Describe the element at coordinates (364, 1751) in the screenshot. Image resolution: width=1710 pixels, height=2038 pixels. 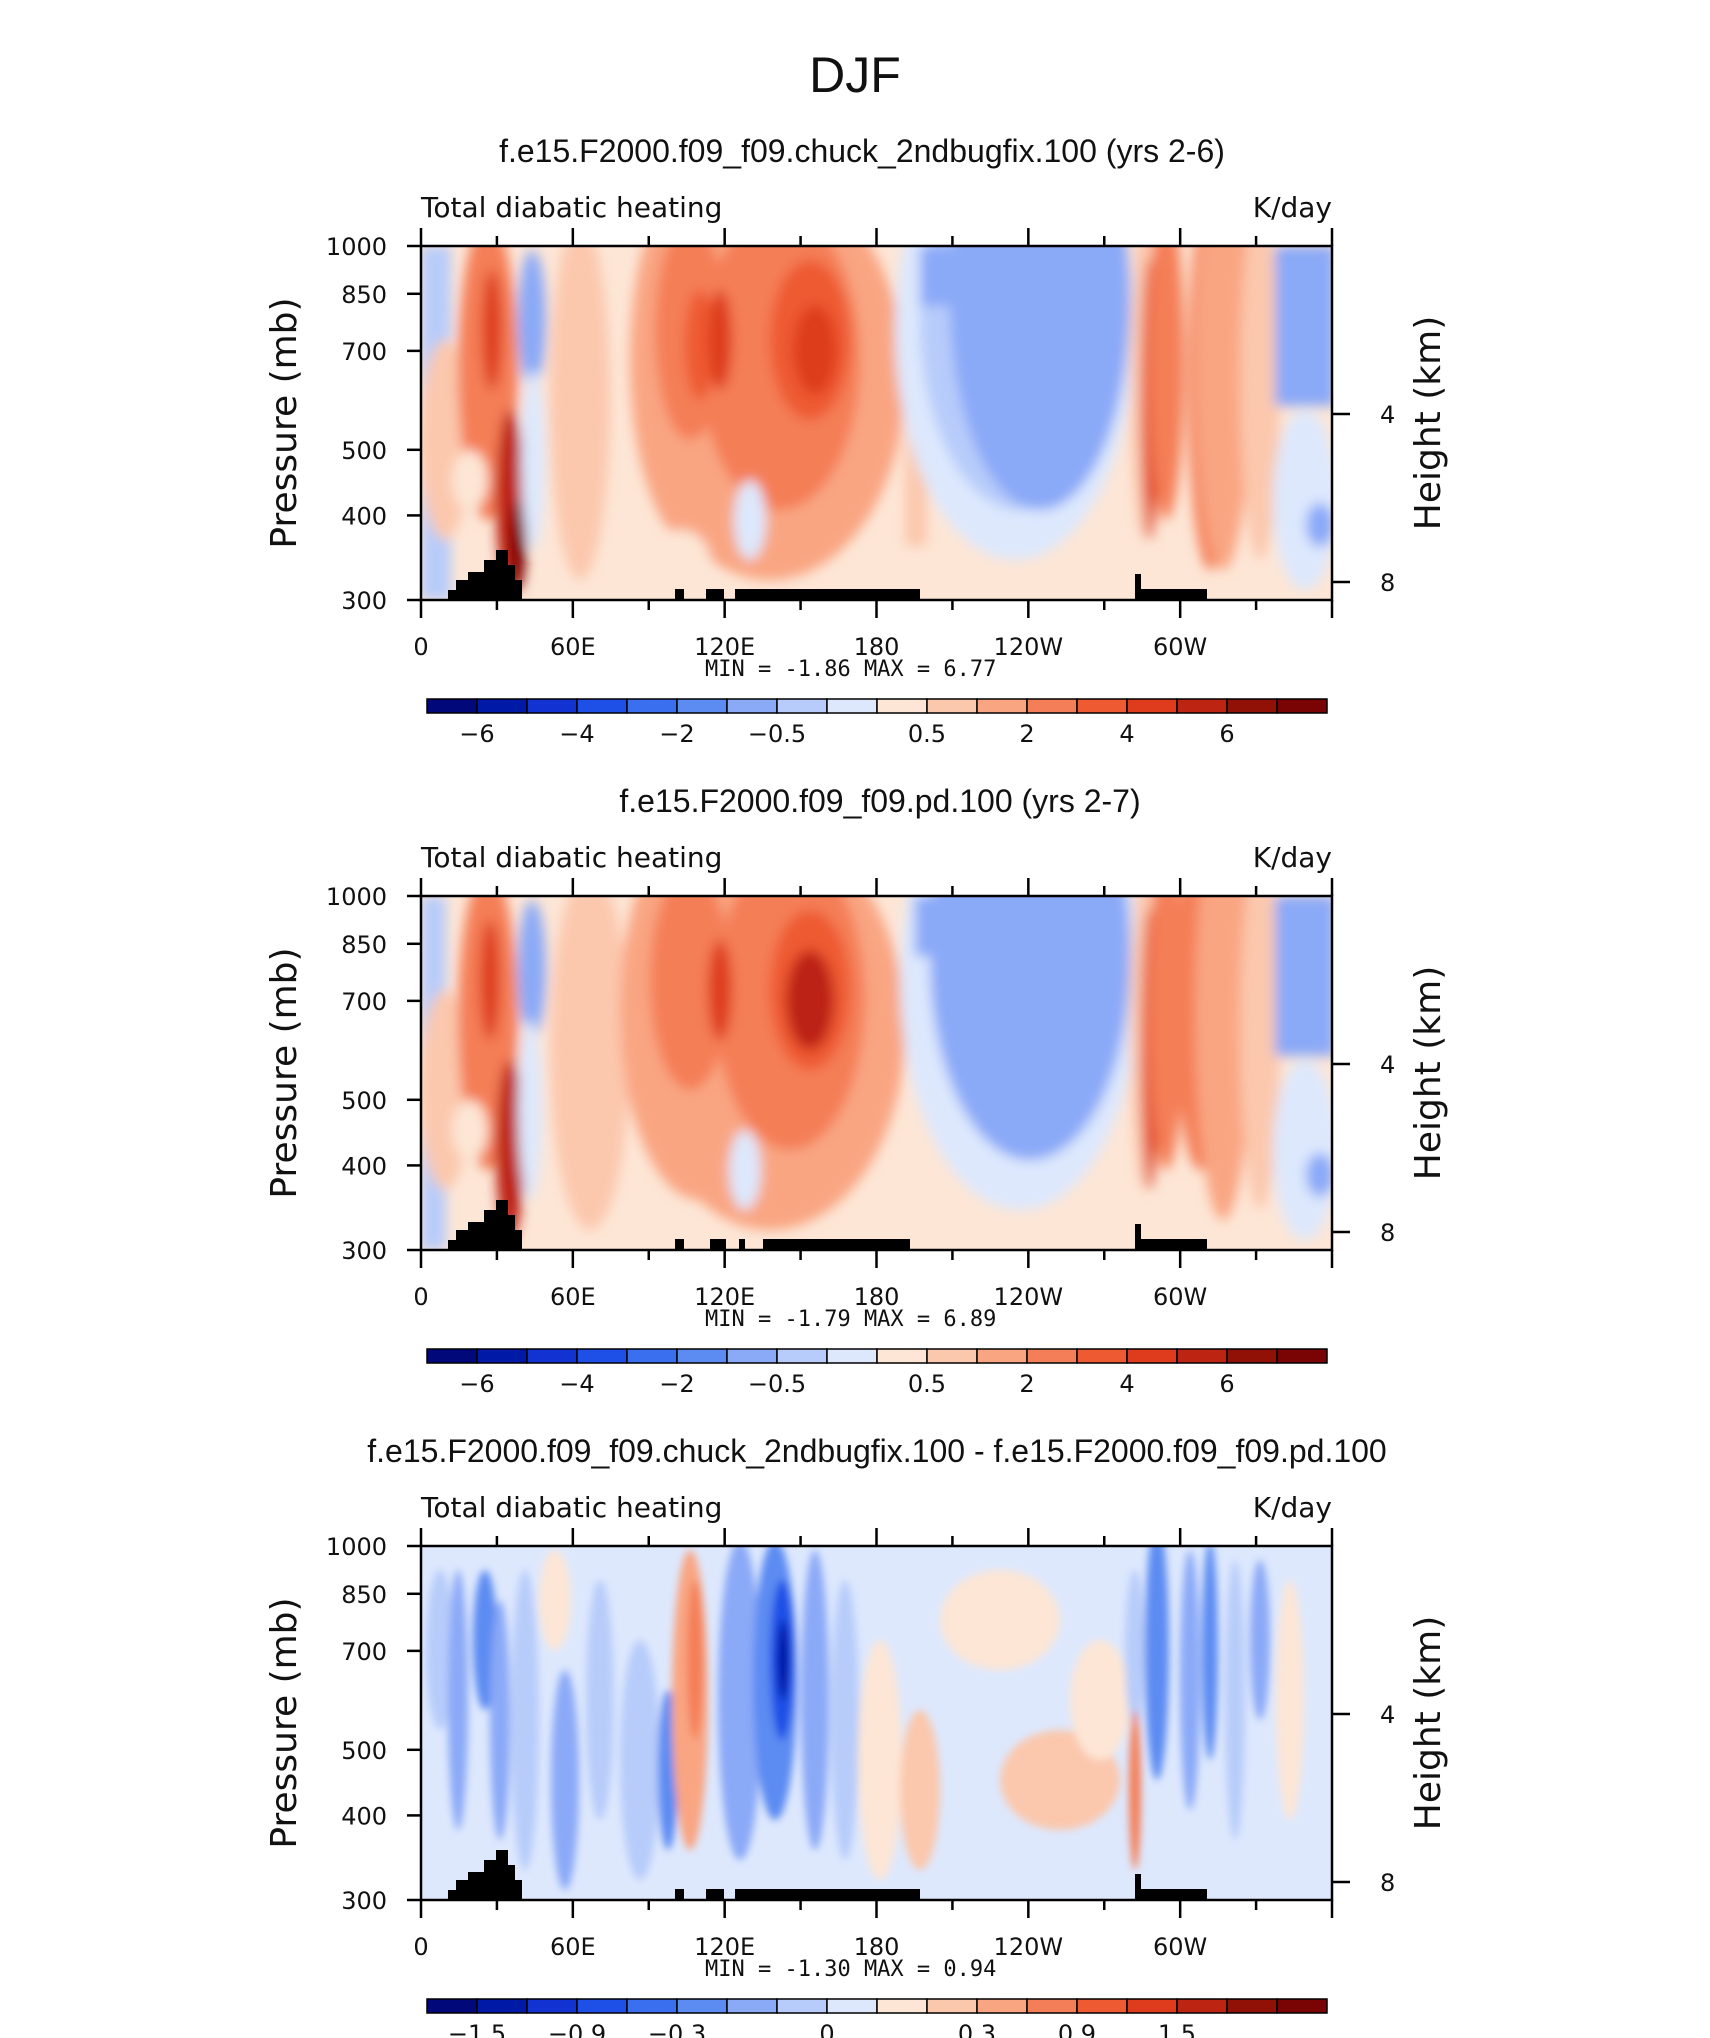
I see `panel-3-y-tick-label: 500` at that location.